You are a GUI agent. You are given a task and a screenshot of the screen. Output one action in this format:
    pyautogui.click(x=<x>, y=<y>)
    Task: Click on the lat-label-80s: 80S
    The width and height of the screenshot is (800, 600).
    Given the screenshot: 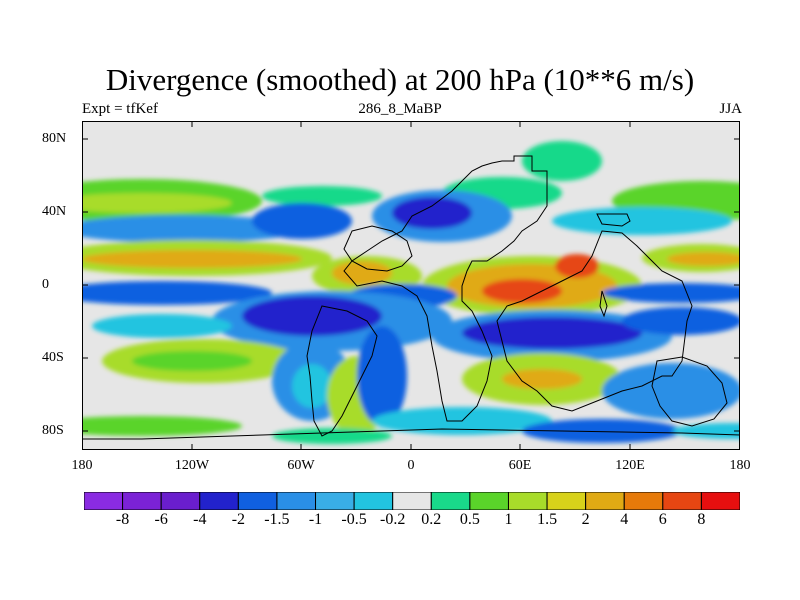 What is the action you would take?
    pyautogui.click(x=53, y=430)
    